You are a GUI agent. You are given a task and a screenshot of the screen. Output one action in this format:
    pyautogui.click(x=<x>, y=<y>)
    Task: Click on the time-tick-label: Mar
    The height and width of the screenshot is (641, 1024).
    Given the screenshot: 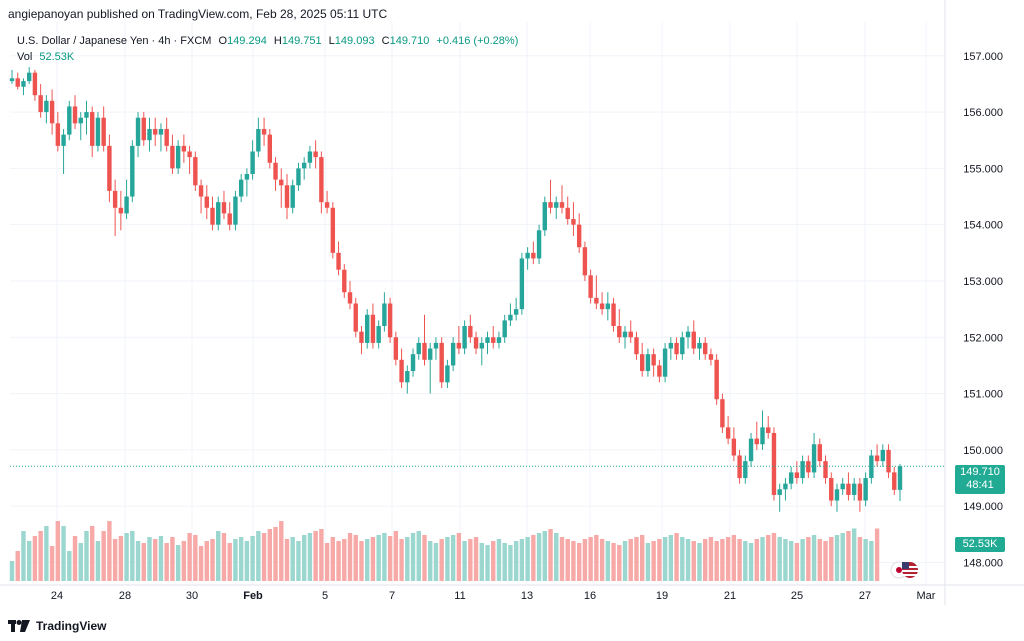 What is the action you would take?
    pyautogui.click(x=926, y=596)
    